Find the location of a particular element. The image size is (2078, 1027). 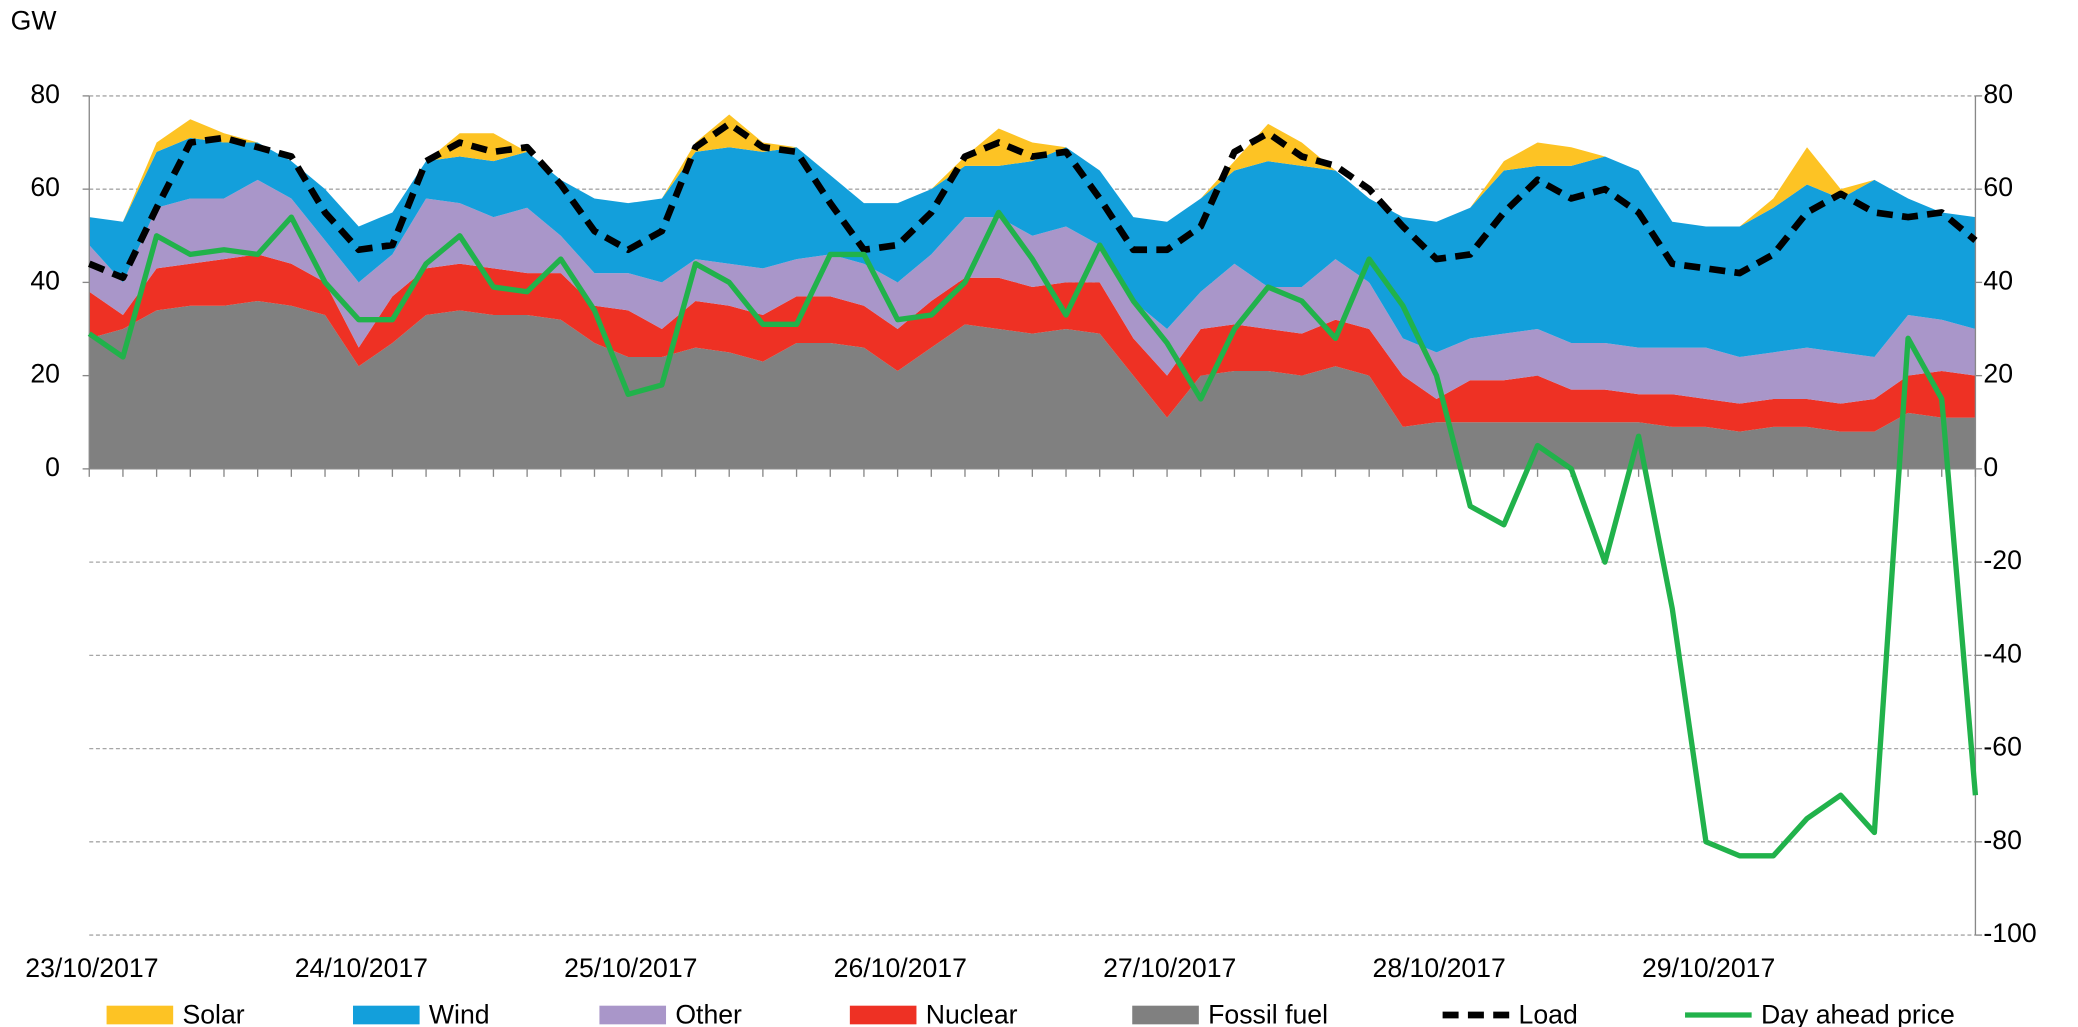

y-tick-label: 20 is located at coordinates (45, 374).